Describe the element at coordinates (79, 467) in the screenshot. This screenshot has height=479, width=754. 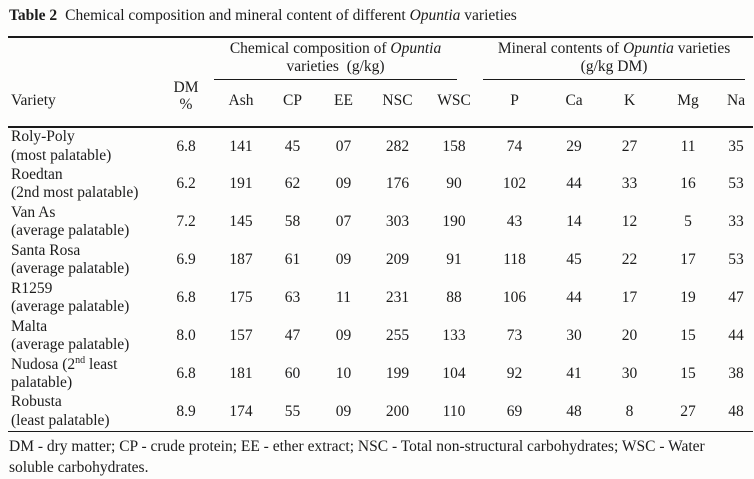
I see `footnote-line2: soluble carbohydrates.` at that location.